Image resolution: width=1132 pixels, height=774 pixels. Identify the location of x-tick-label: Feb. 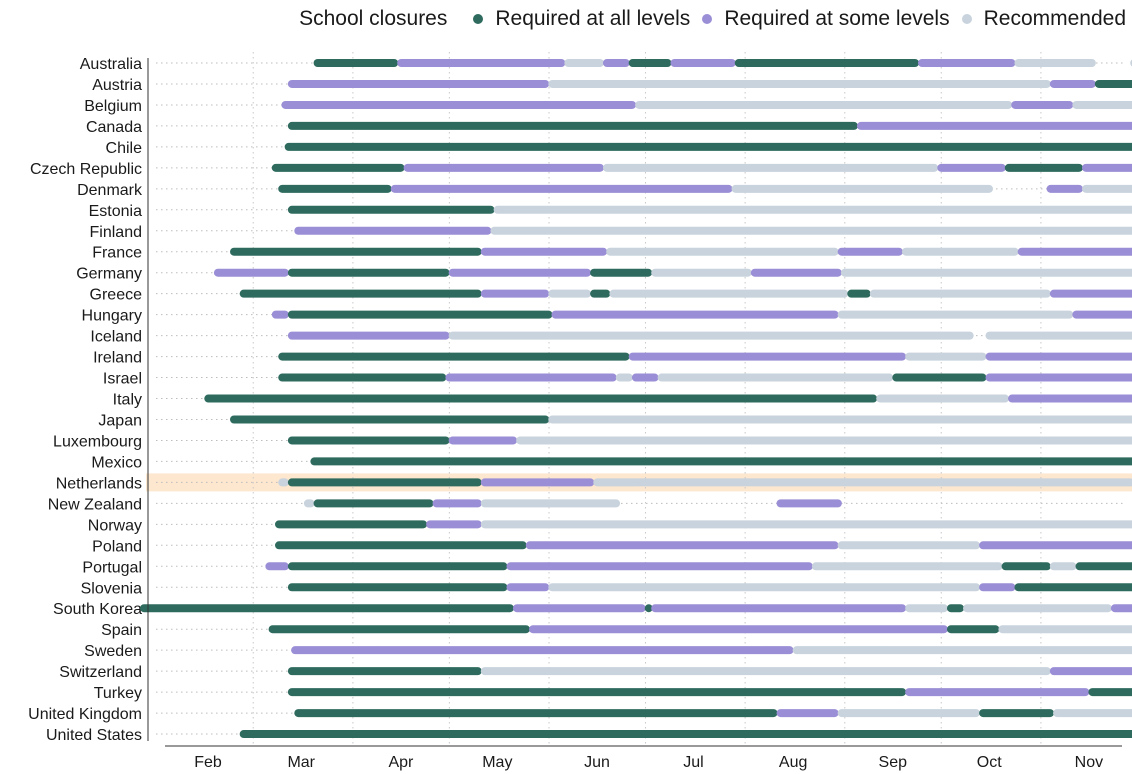
(208, 762).